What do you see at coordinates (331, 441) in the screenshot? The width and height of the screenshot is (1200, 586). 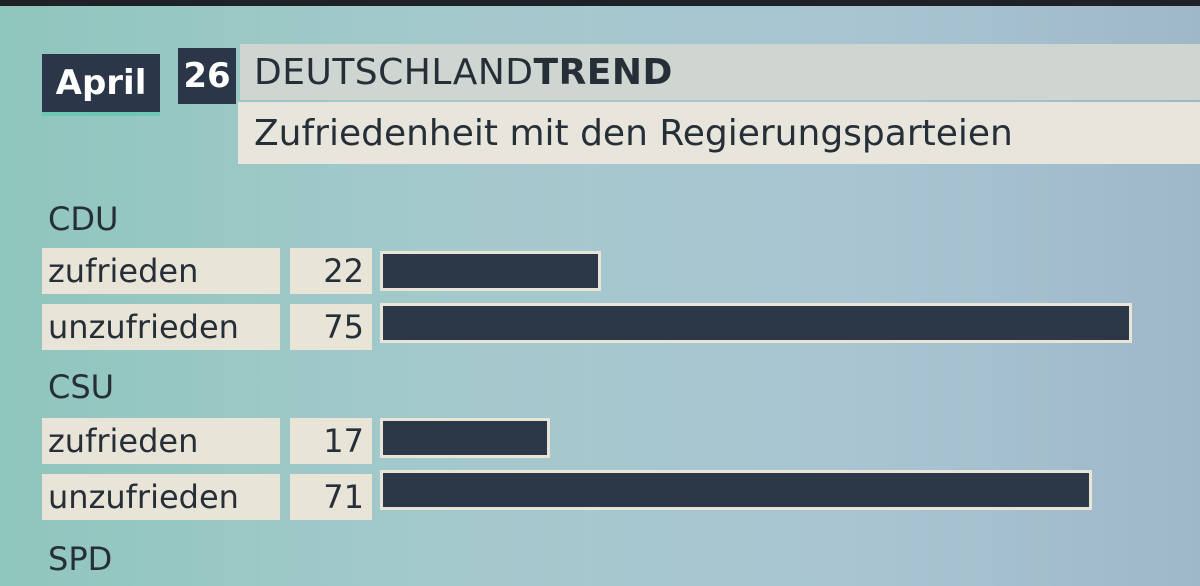 I see `data-label: 17` at bounding box center [331, 441].